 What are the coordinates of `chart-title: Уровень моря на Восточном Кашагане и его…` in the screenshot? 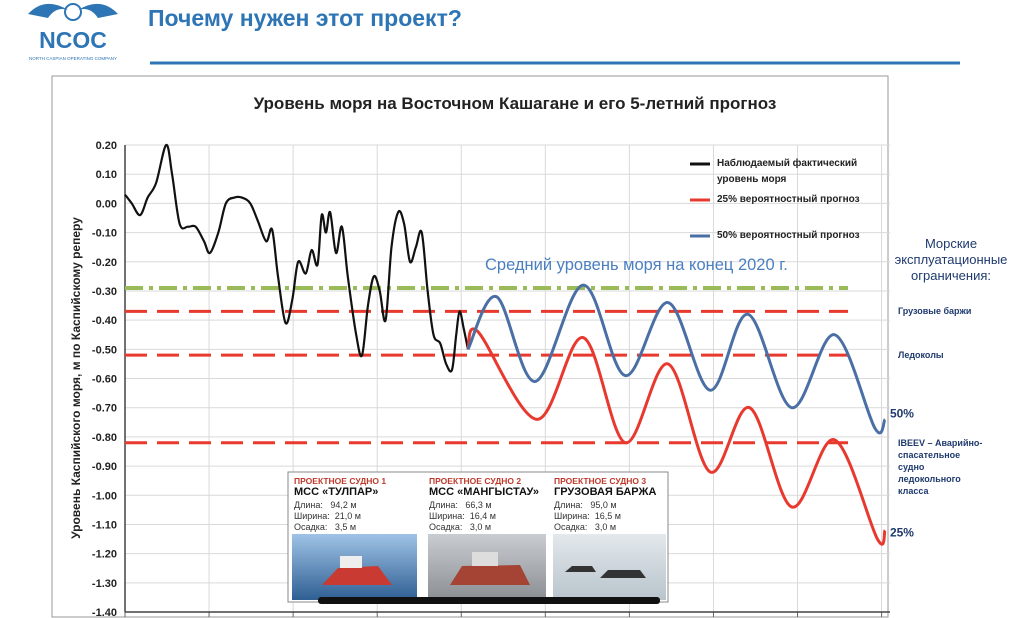 It's located at (515, 103).